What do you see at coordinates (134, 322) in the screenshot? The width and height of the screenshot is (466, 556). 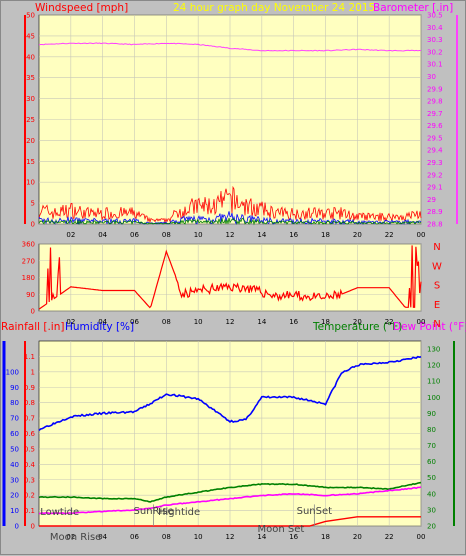 I see `direction-x-tick-06: 06` at bounding box center [134, 322].